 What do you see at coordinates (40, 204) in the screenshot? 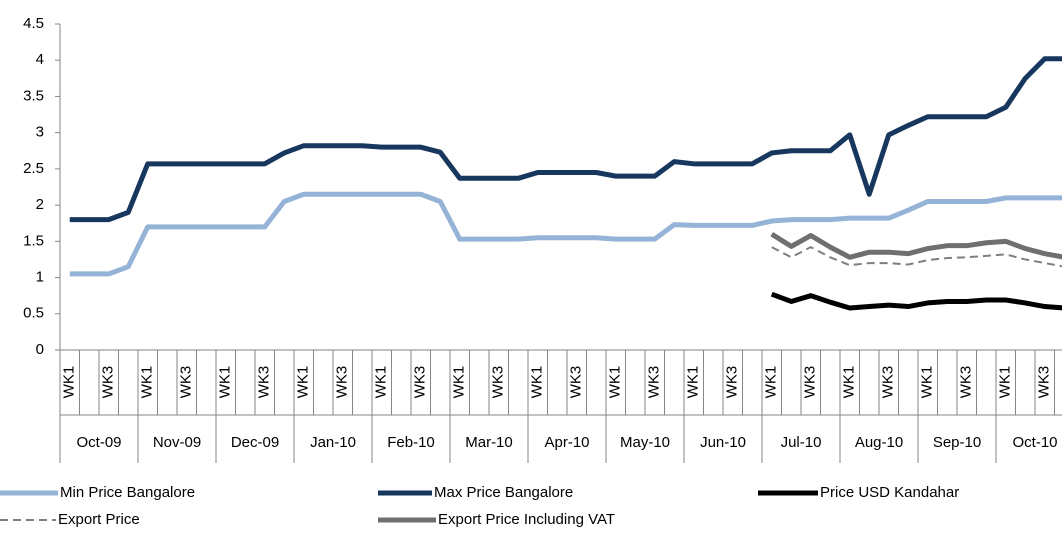
I see `y-tick-label: 2` at bounding box center [40, 204].